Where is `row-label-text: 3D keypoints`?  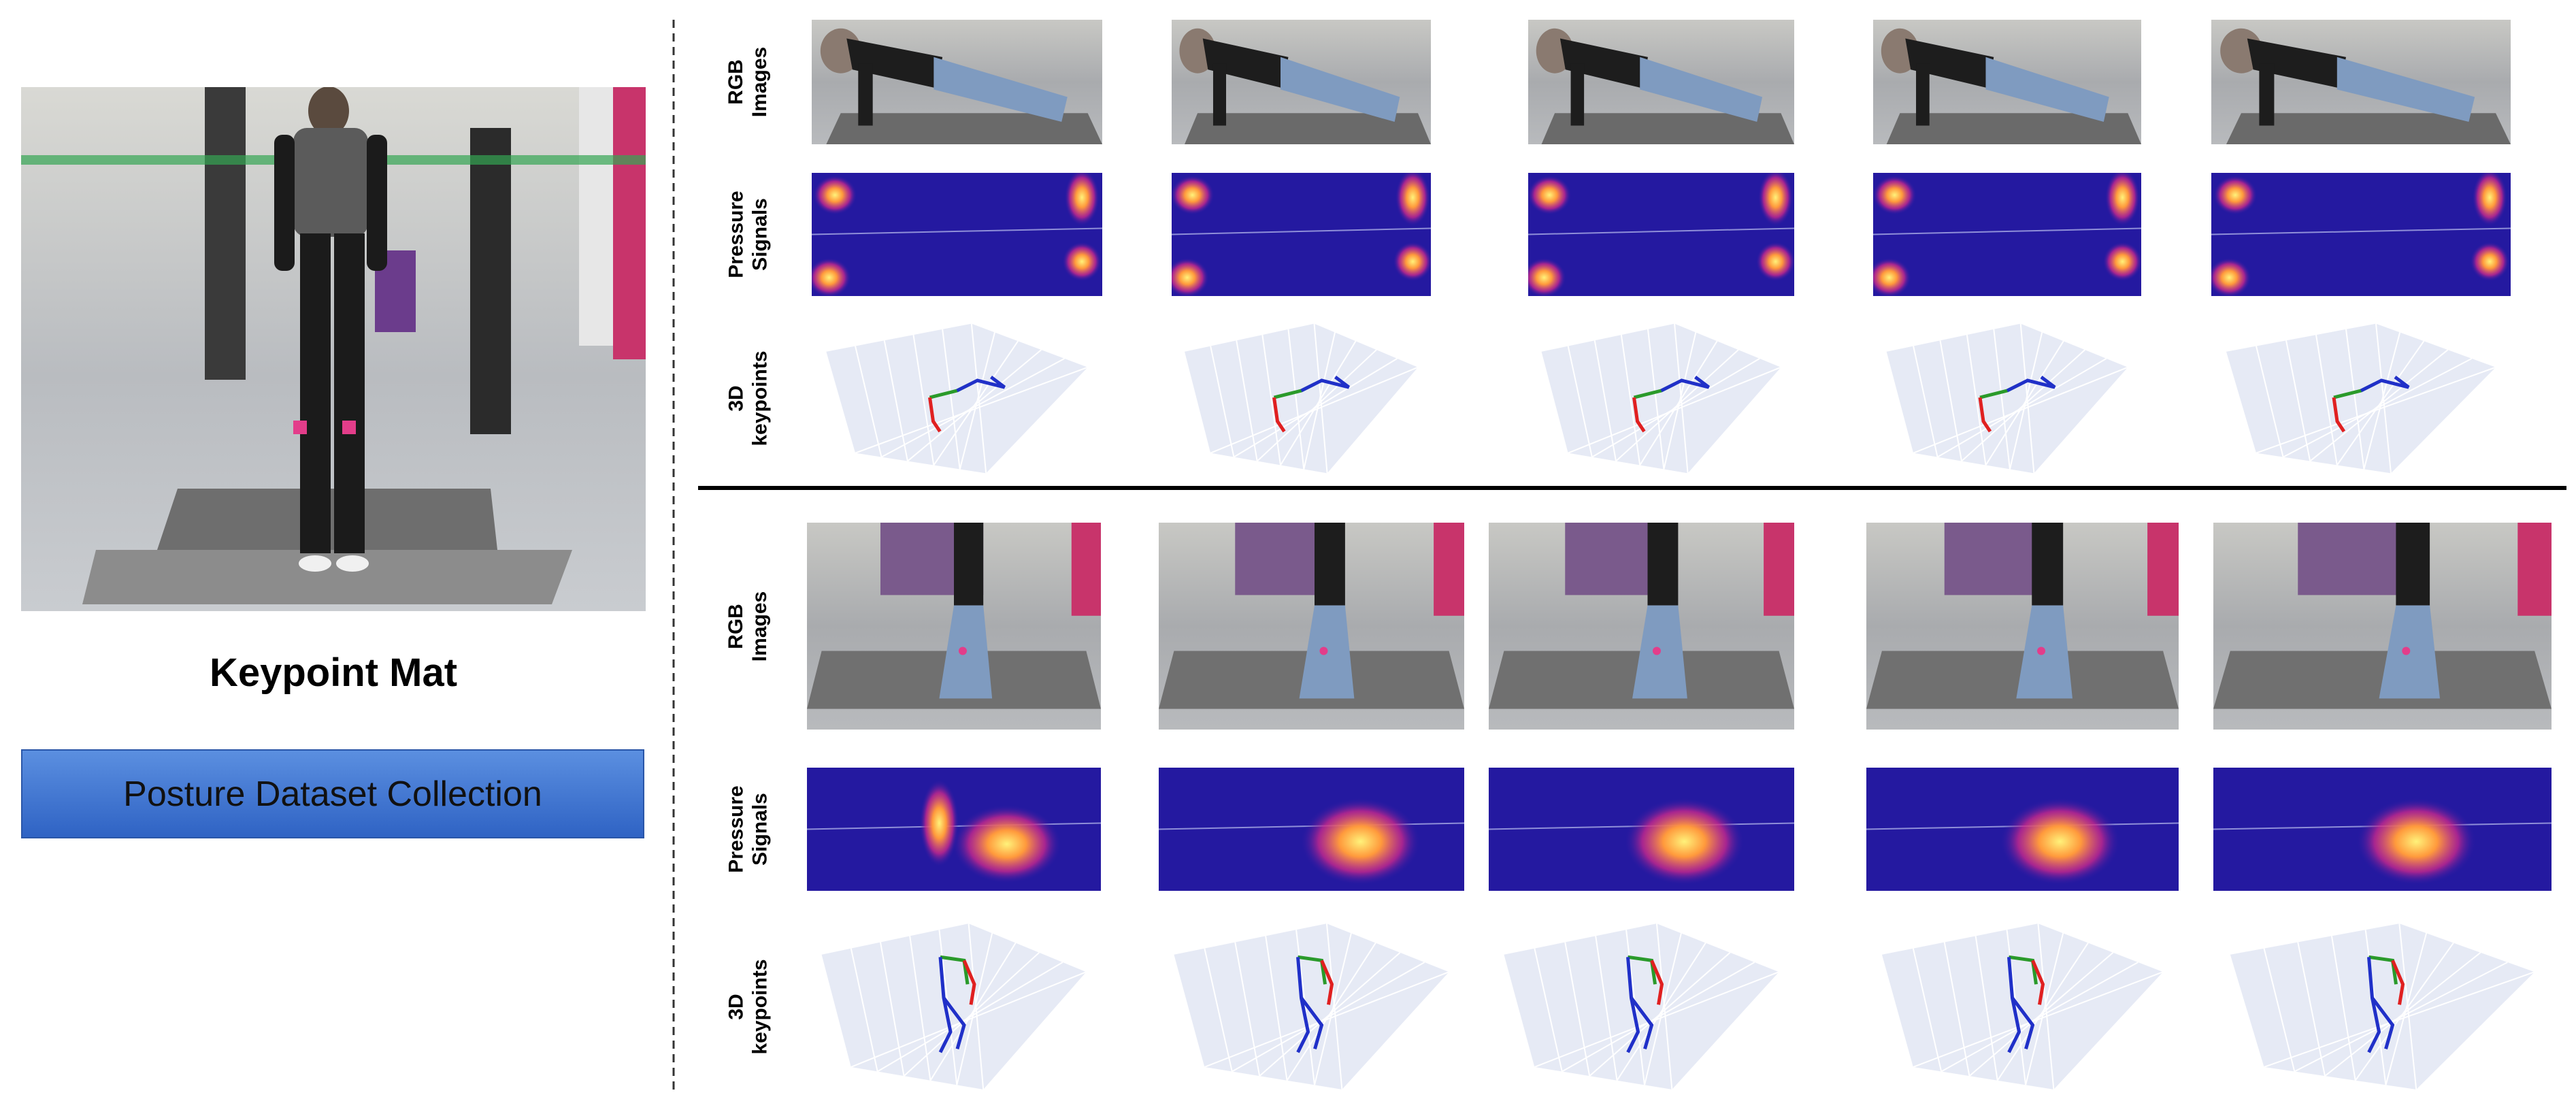 row-label-text: 3D keypoints is located at coordinates (749, 398).